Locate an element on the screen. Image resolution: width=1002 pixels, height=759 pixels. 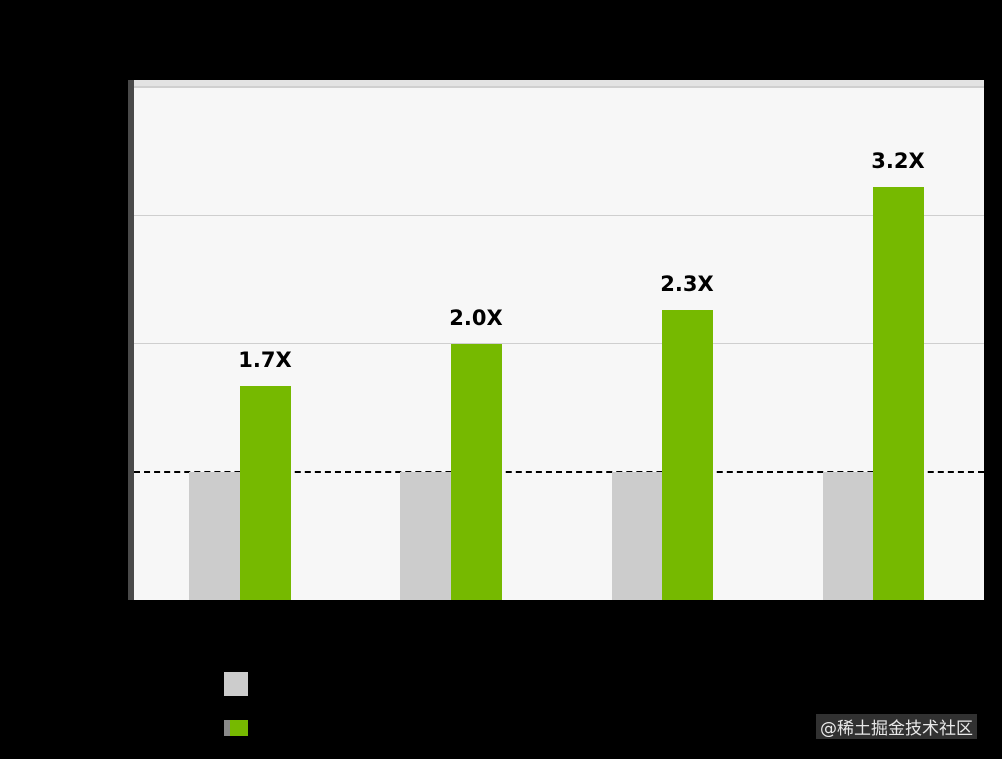
value-label-2: 2.0X is located at coordinates (476, 318).